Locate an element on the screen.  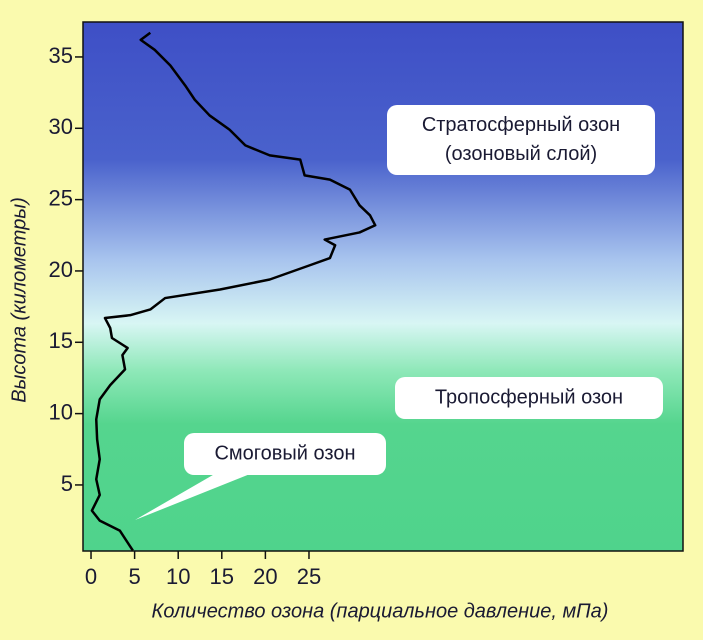
callout-pointer is located at coordinates (200, 494).